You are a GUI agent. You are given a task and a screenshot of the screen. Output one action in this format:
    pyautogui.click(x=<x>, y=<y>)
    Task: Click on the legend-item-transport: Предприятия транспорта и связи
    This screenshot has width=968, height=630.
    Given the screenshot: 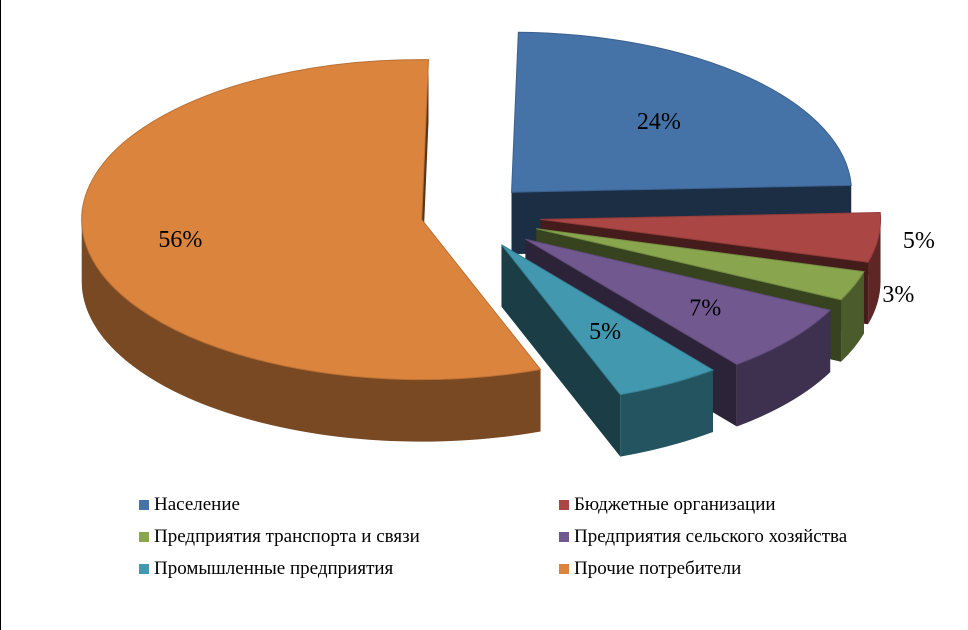 What is the action you would take?
    pyautogui.click(x=349, y=537)
    